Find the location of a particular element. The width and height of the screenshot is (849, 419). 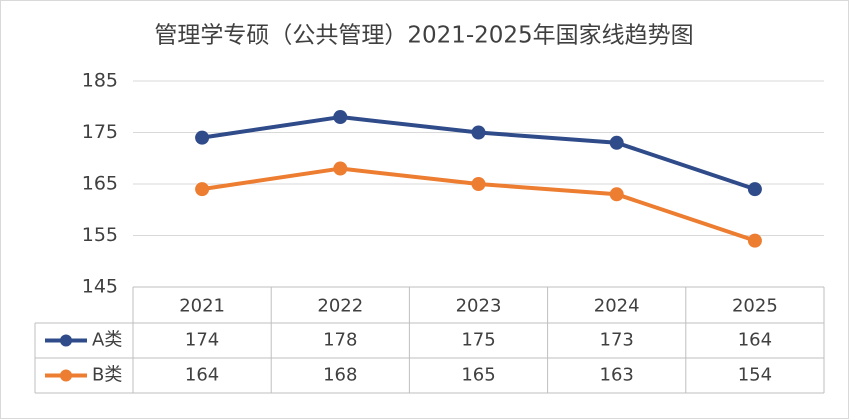

table-value: 163 is located at coordinates (617, 375).